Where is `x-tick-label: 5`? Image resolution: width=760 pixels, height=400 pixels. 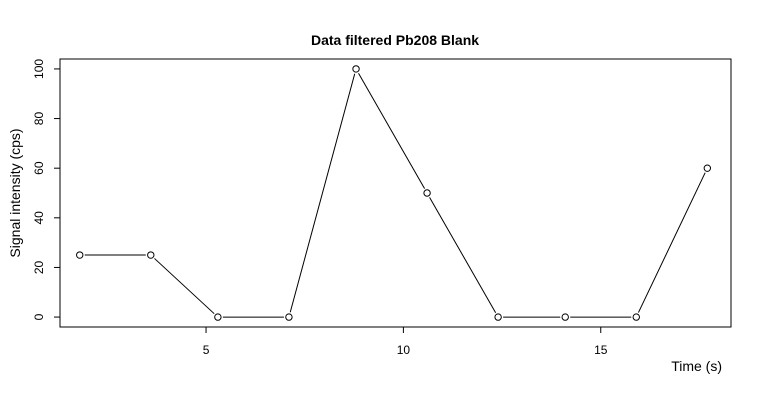
x-tick-label: 5 is located at coordinates (206, 350).